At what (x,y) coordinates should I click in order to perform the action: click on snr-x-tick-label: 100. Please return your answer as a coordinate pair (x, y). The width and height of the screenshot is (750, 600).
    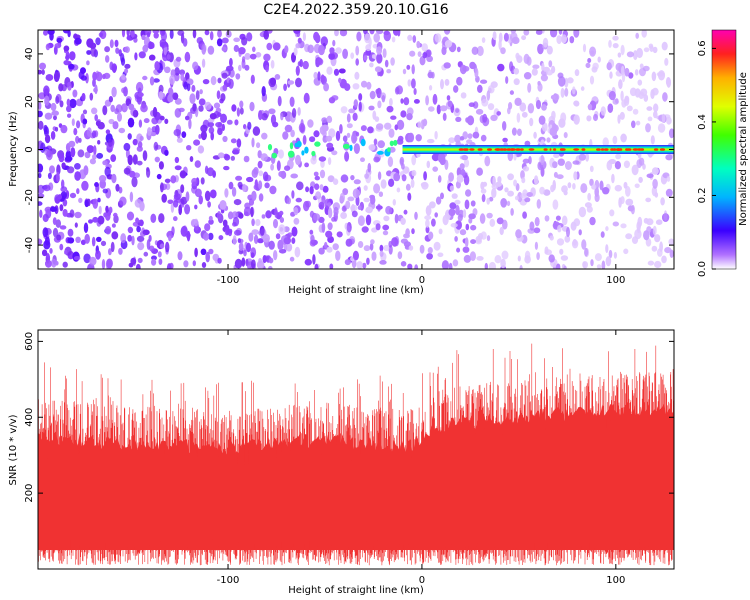
    Looking at the image, I should click on (615, 580).